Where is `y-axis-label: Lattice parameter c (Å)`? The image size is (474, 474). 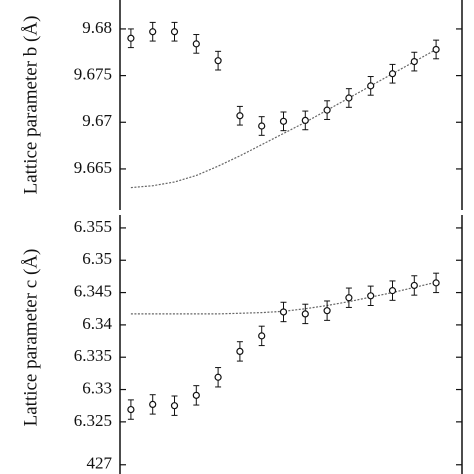
y-axis-label: Lattice parameter c (Å) is located at coordinates (30, 338).